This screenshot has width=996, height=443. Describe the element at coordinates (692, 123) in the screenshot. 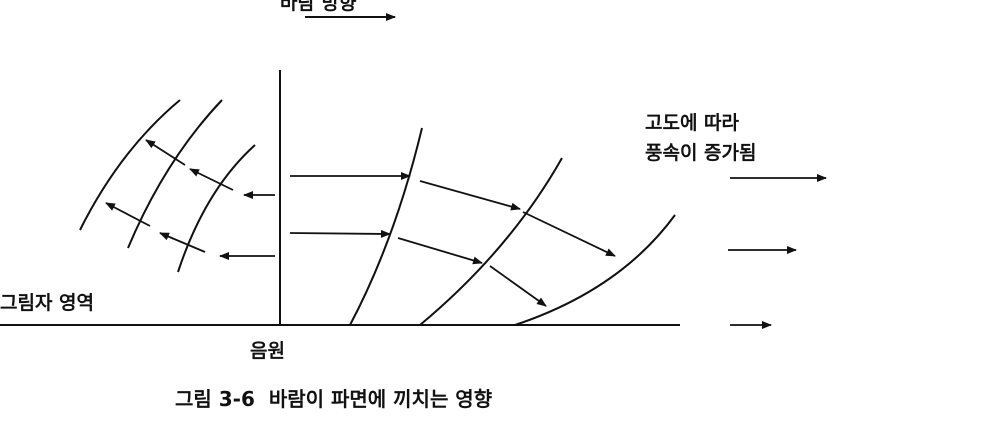

I see `altitude-note-line-1: 고도에 따라` at that location.